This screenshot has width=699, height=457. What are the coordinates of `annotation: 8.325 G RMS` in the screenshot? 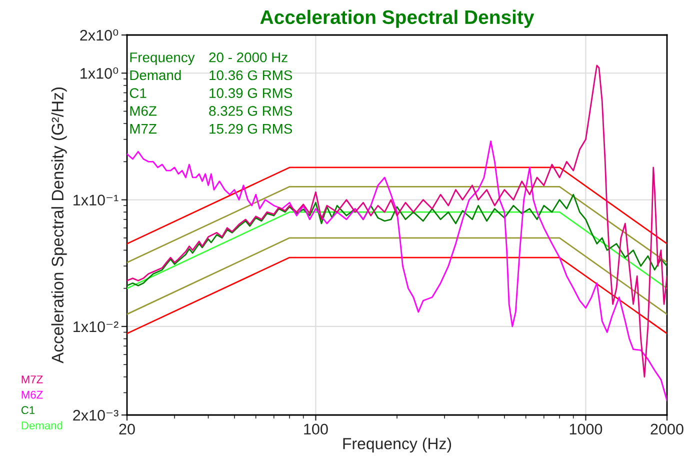 It's located at (250, 111).